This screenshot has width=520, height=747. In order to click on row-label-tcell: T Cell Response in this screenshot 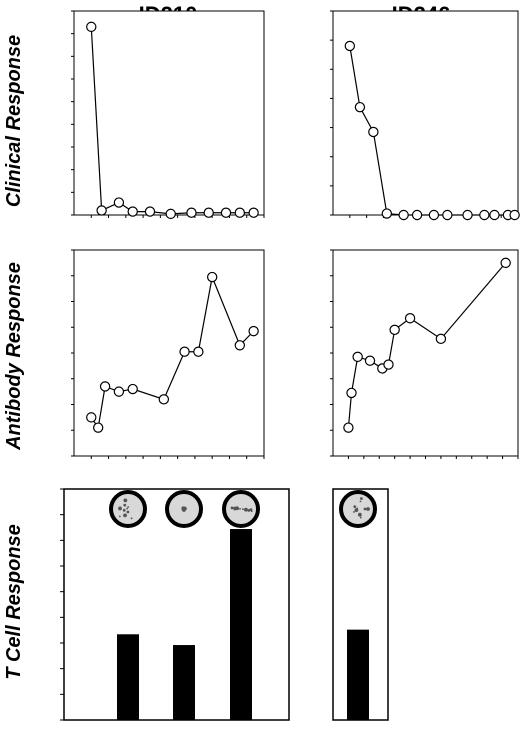, I will do `click(14, 602)`.